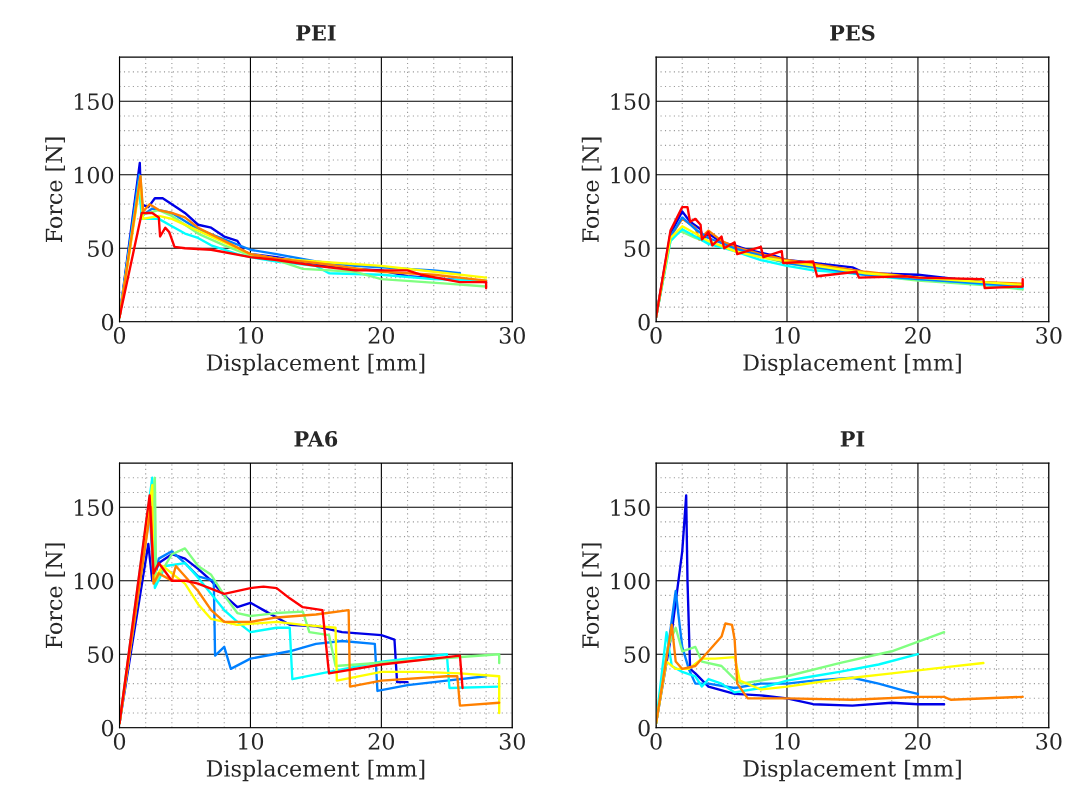 The height and width of the screenshot is (805, 1067). I want to click on chart-title: PI, so click(852, 439).